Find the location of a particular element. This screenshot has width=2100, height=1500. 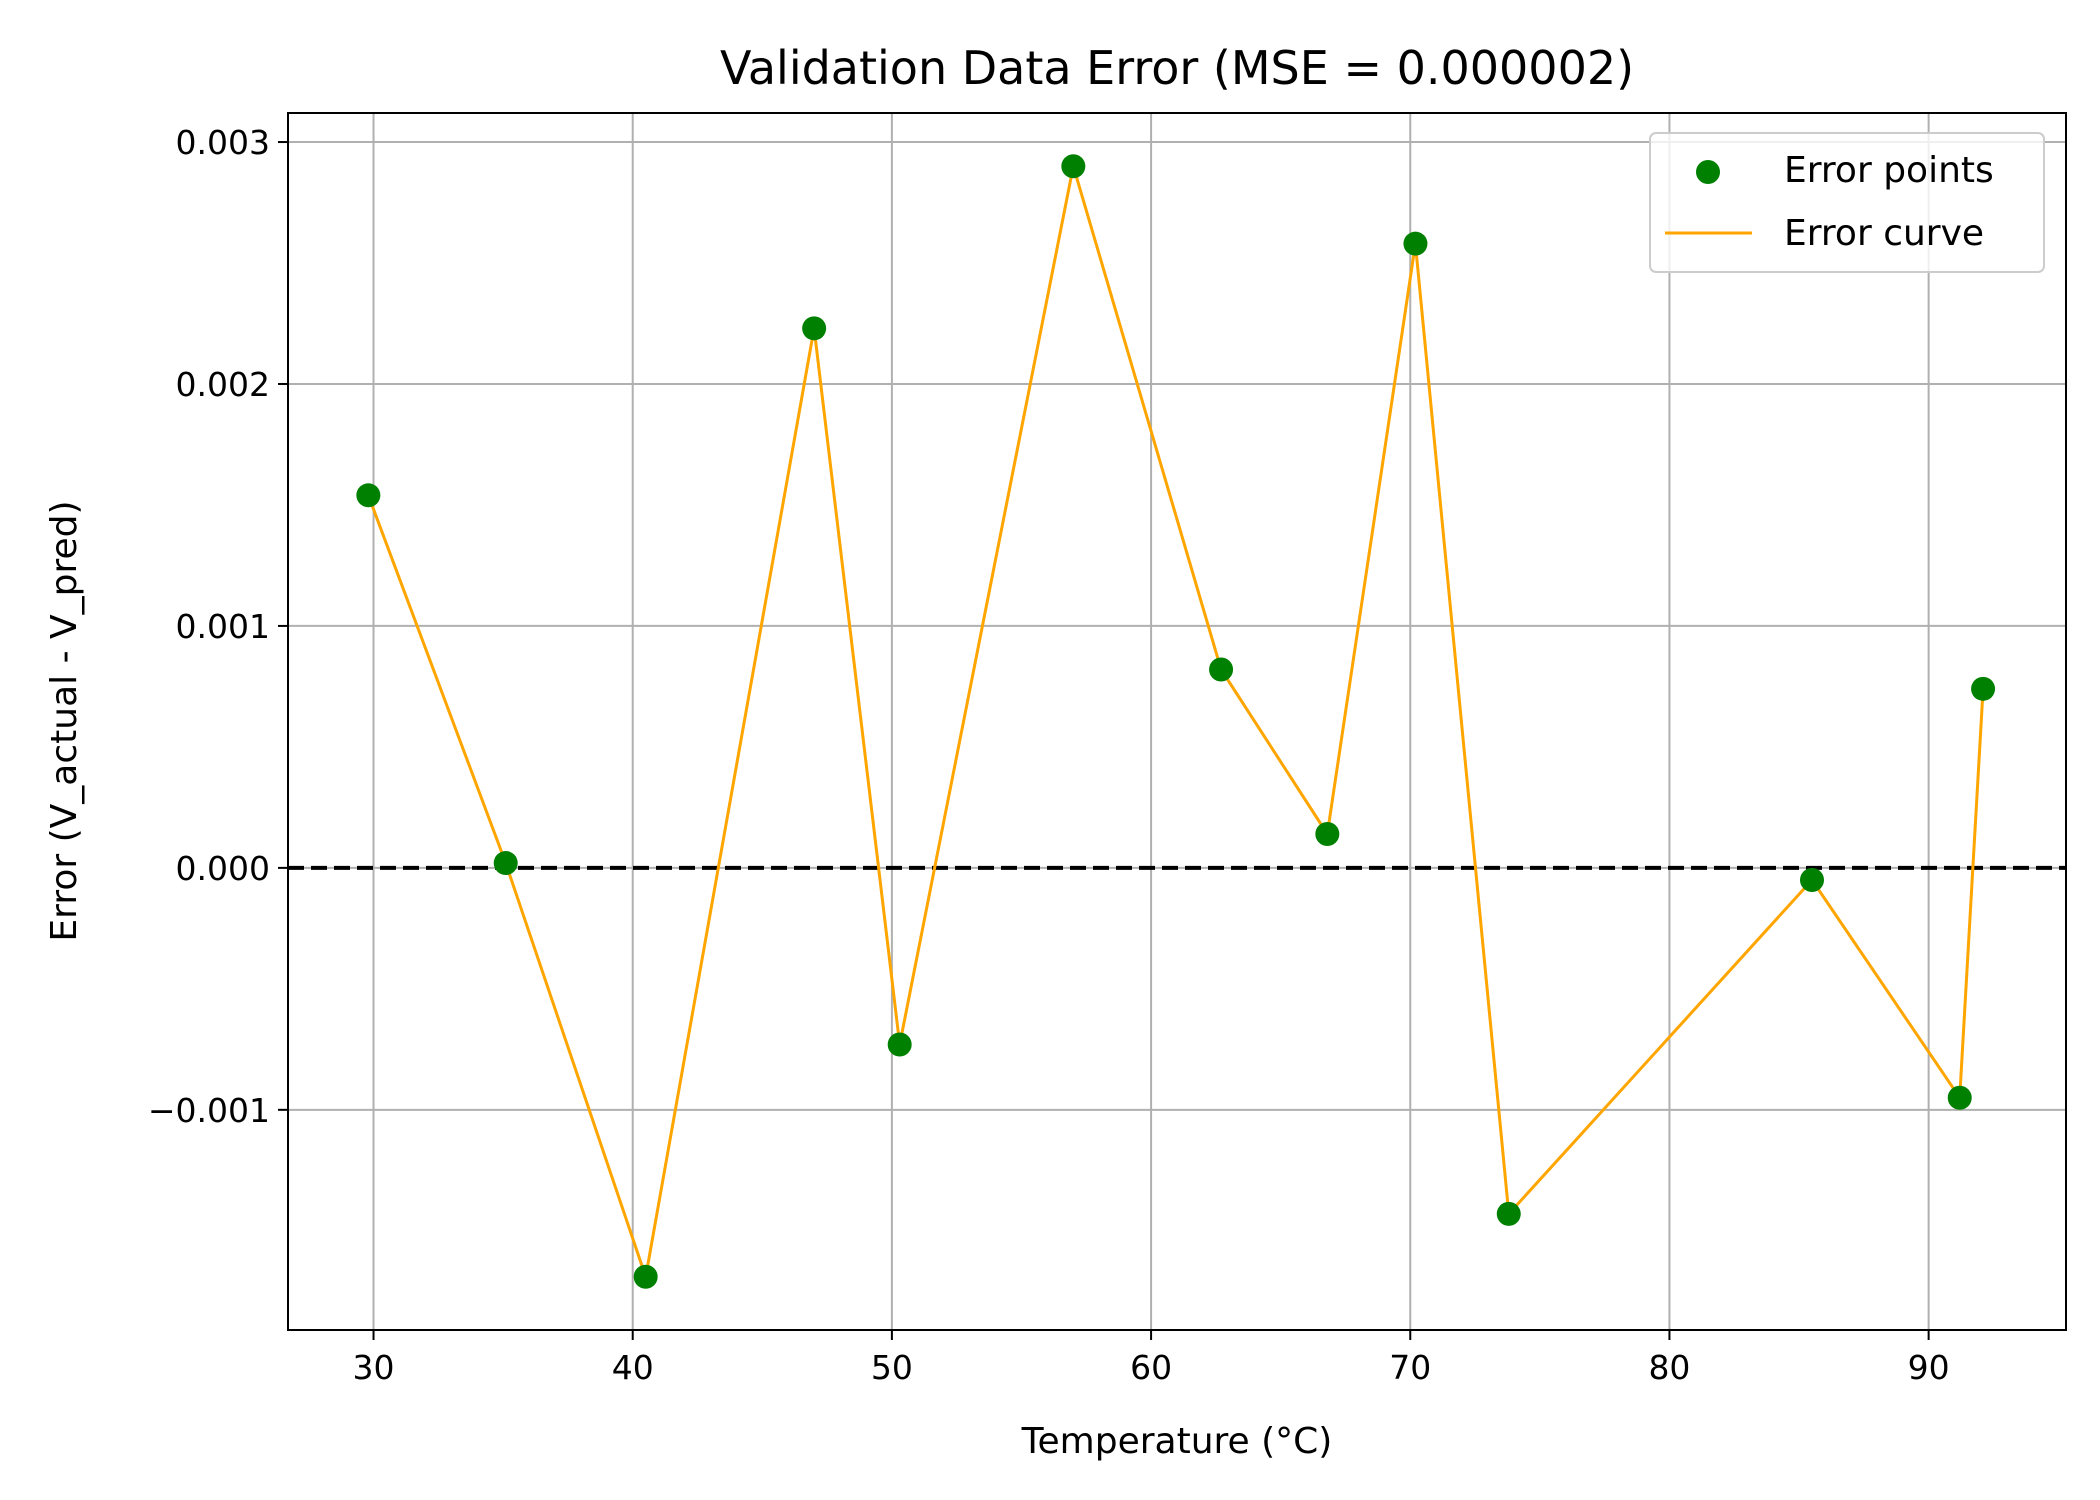

x-axis-label: Temperature (°C) is located at coordinates (1177, 1441).